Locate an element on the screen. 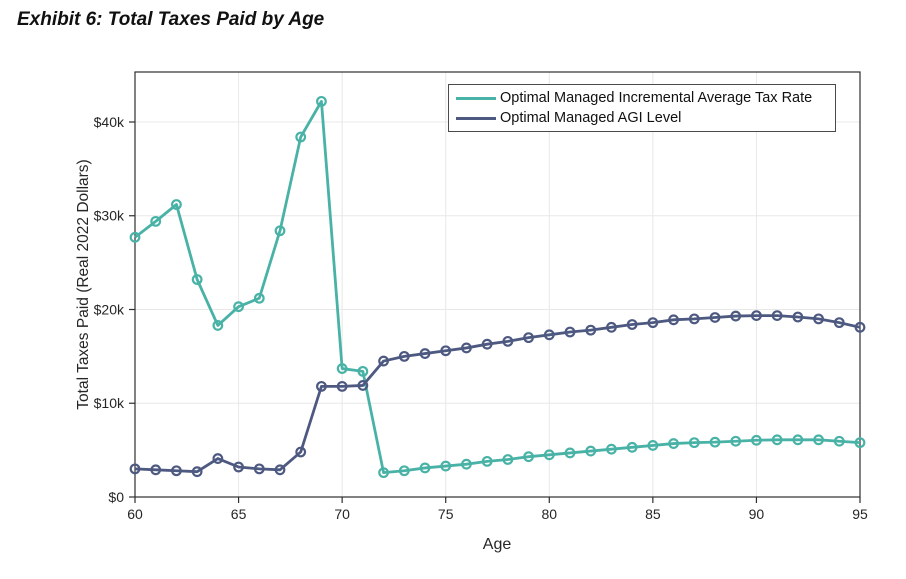  legend-line-sample-teal is located at coordinates (476, 98).